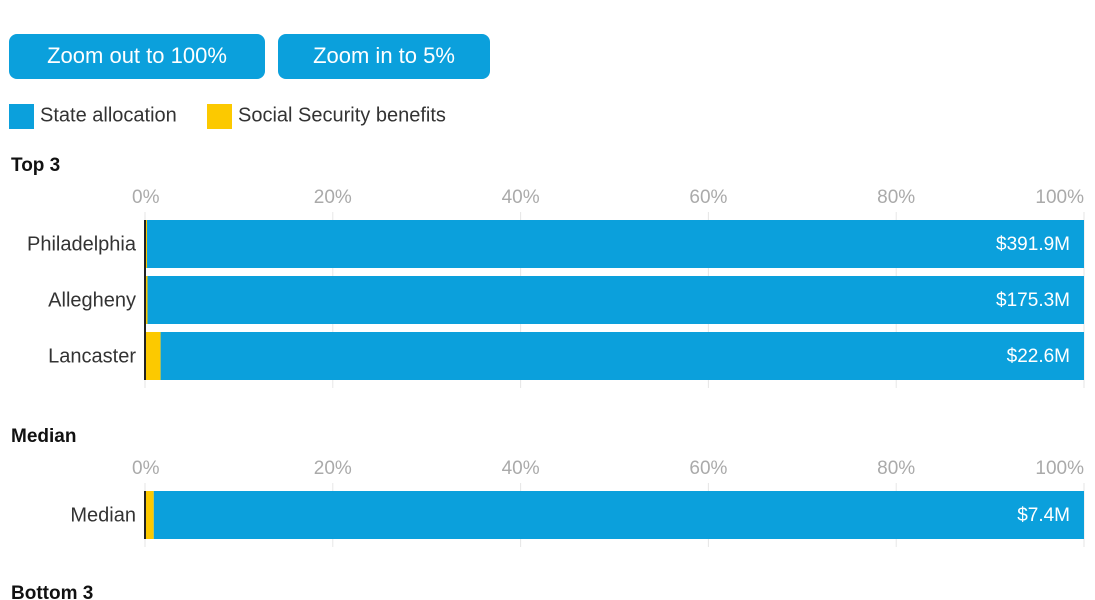 This screenshot has height=600, width=1095. Describe the element at coordinates (43, 436) in the screenshot. I see `panel-title: Median` at that location.